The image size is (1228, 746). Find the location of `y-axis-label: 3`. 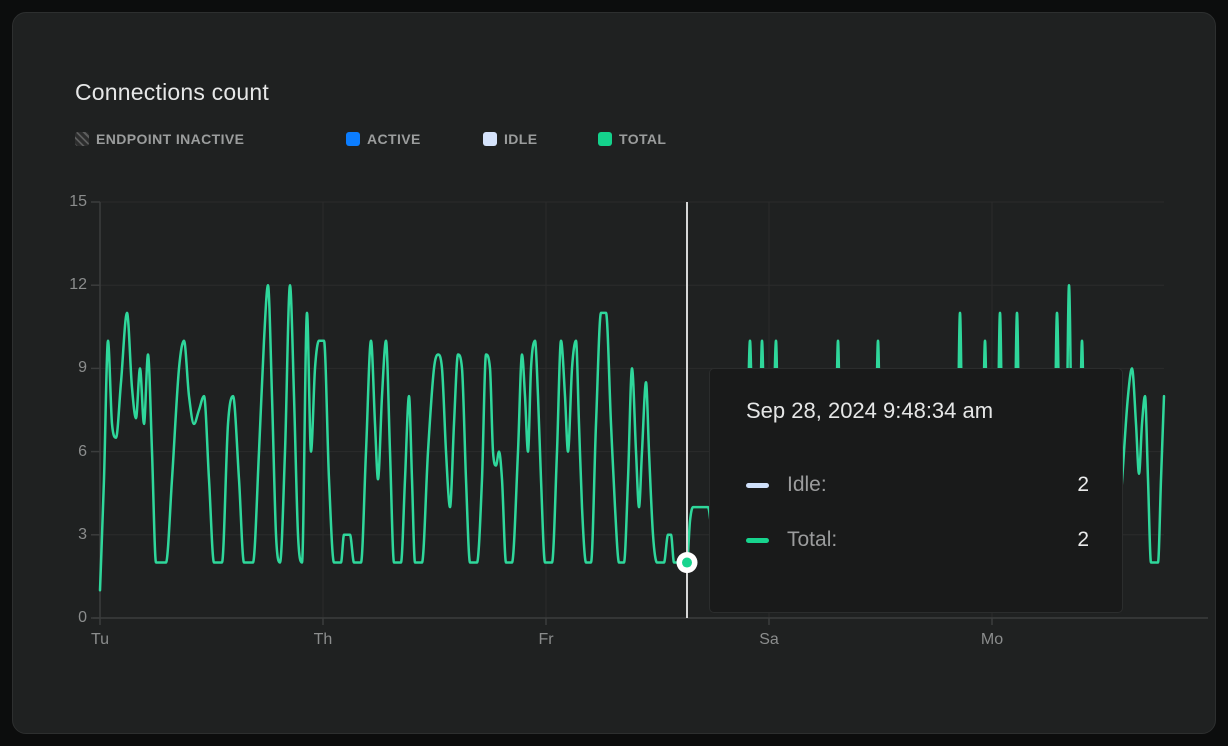

y-axis-label: 3 is located at coordinates (82, 534).